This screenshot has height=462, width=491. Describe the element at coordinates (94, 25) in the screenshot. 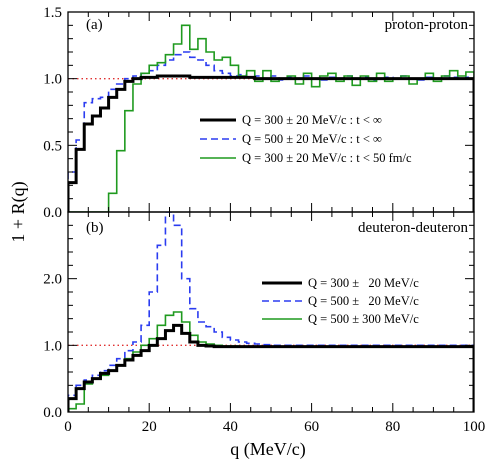

I see `panel-tag-a: (a)` at that location.